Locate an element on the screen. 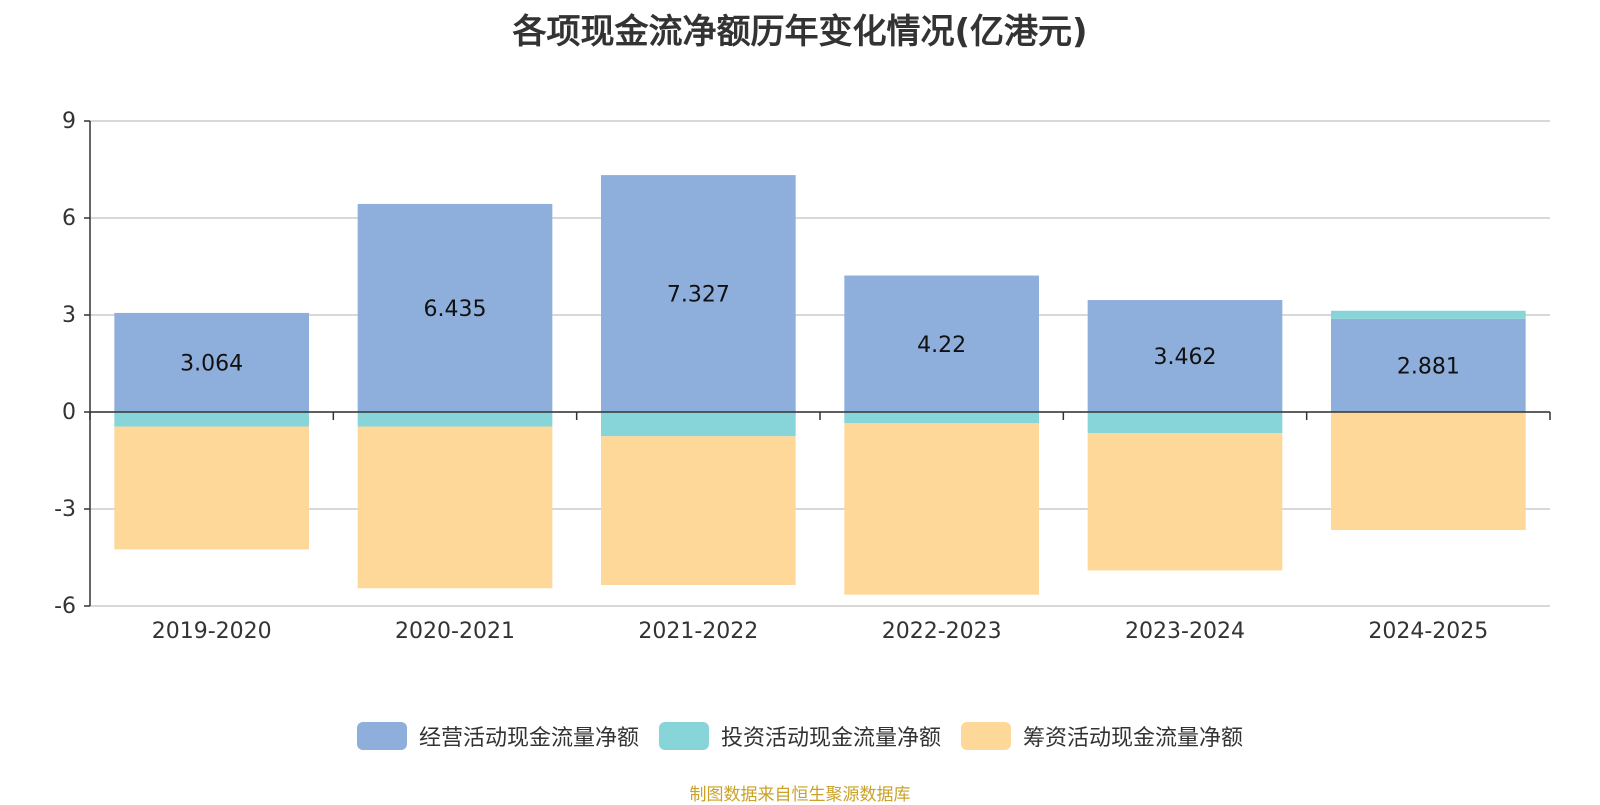 The height and width of the screenshot is (805, 1600). x-tick-label: 2022-2023 is located at coordinates (942, 631).